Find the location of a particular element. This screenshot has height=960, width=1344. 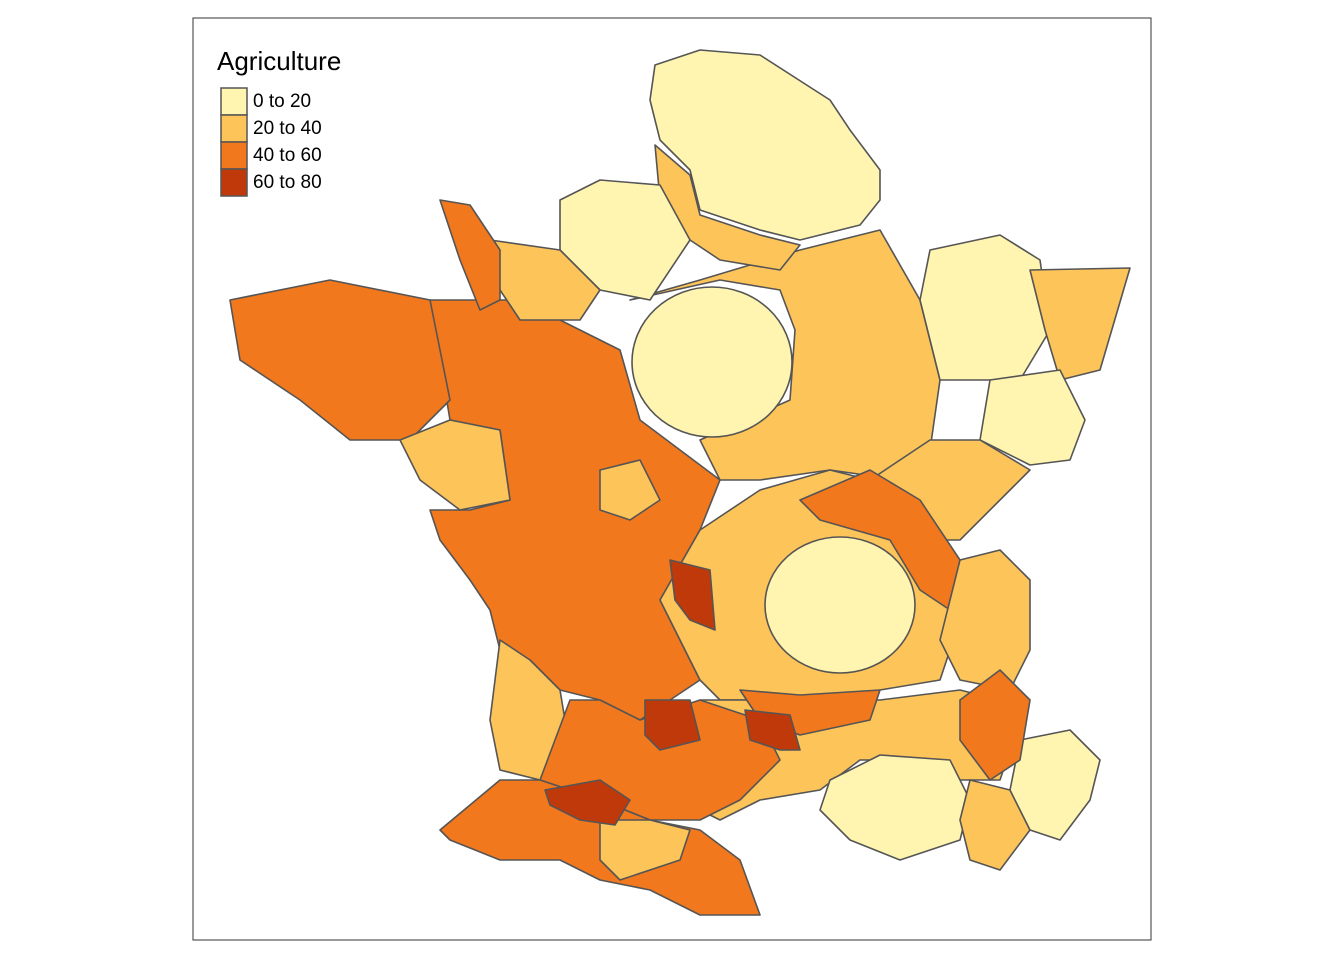

legend-label: 40 to 60 is located at coordinates (287, 155).